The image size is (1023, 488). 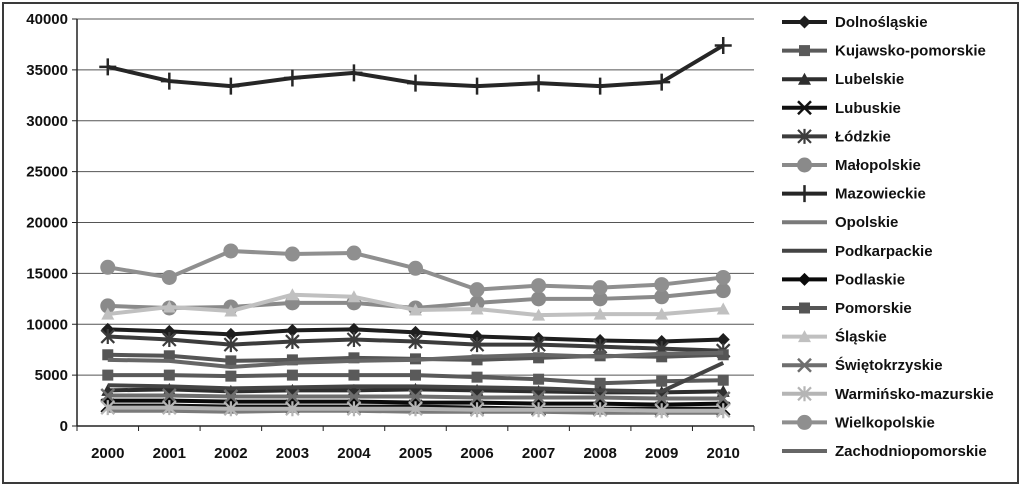 What do you see at coordinates (866, 222) in the screenshot?
I see `legend-label-7: Opolskie` at bounding box center [866, 222].